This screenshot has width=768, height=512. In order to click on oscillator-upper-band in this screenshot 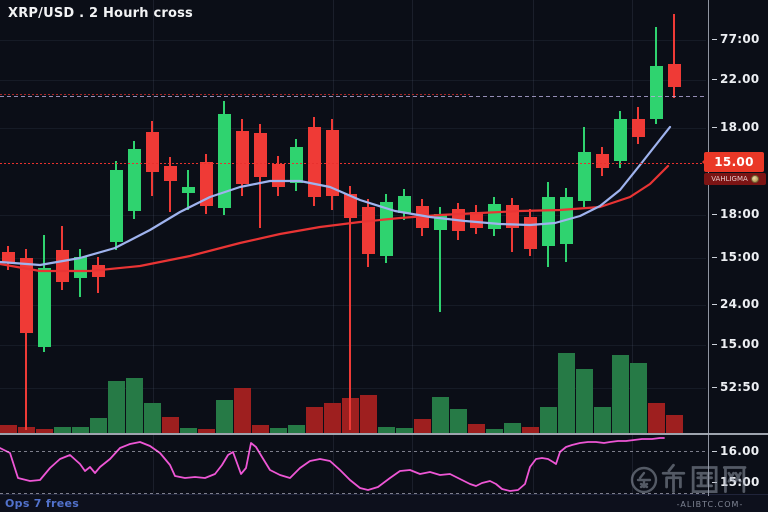, I will do `click(353, 451)`.